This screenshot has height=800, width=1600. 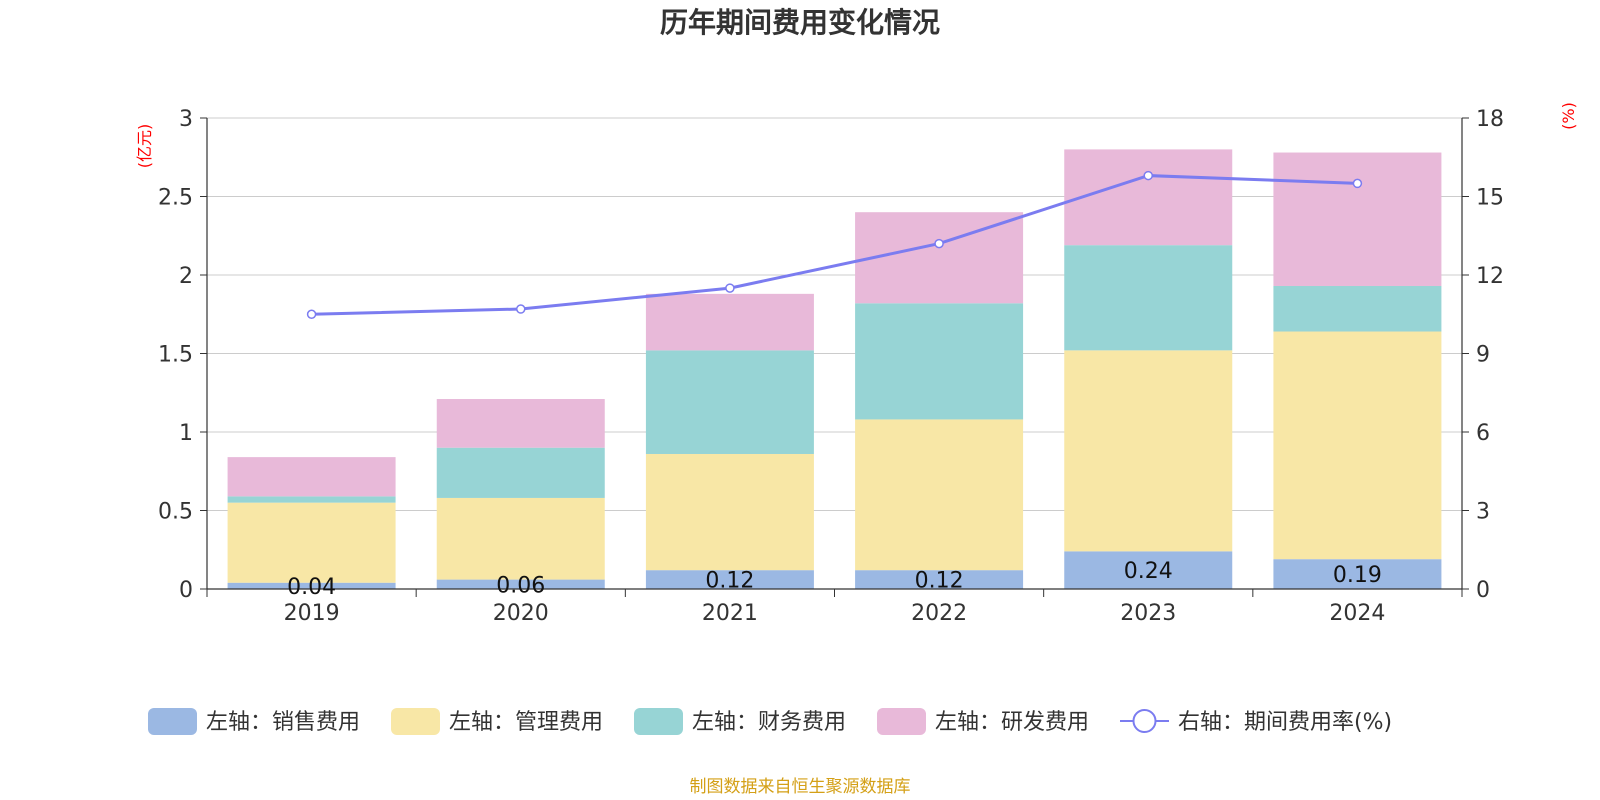 What do you see at coordinates (175, 355) in the screenshot?
I see `left-tick-label: 1.5` at bounding box center [175, 355].